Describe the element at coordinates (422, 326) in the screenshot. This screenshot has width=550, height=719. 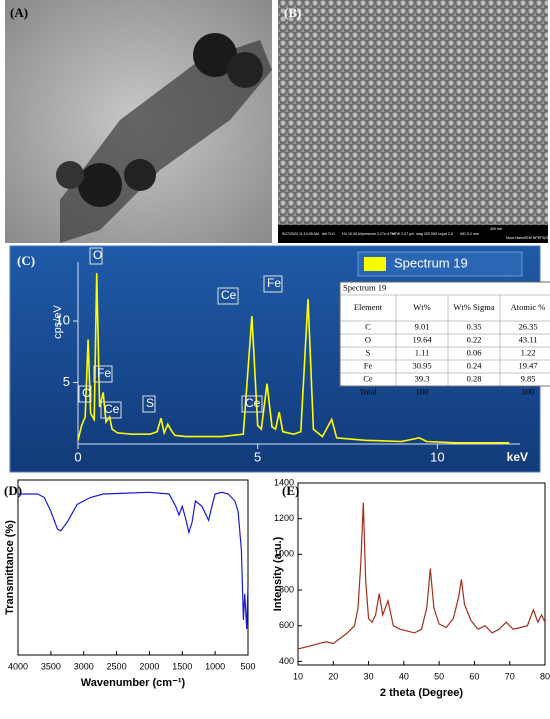
I see `table-cell: 9.01` at that location.